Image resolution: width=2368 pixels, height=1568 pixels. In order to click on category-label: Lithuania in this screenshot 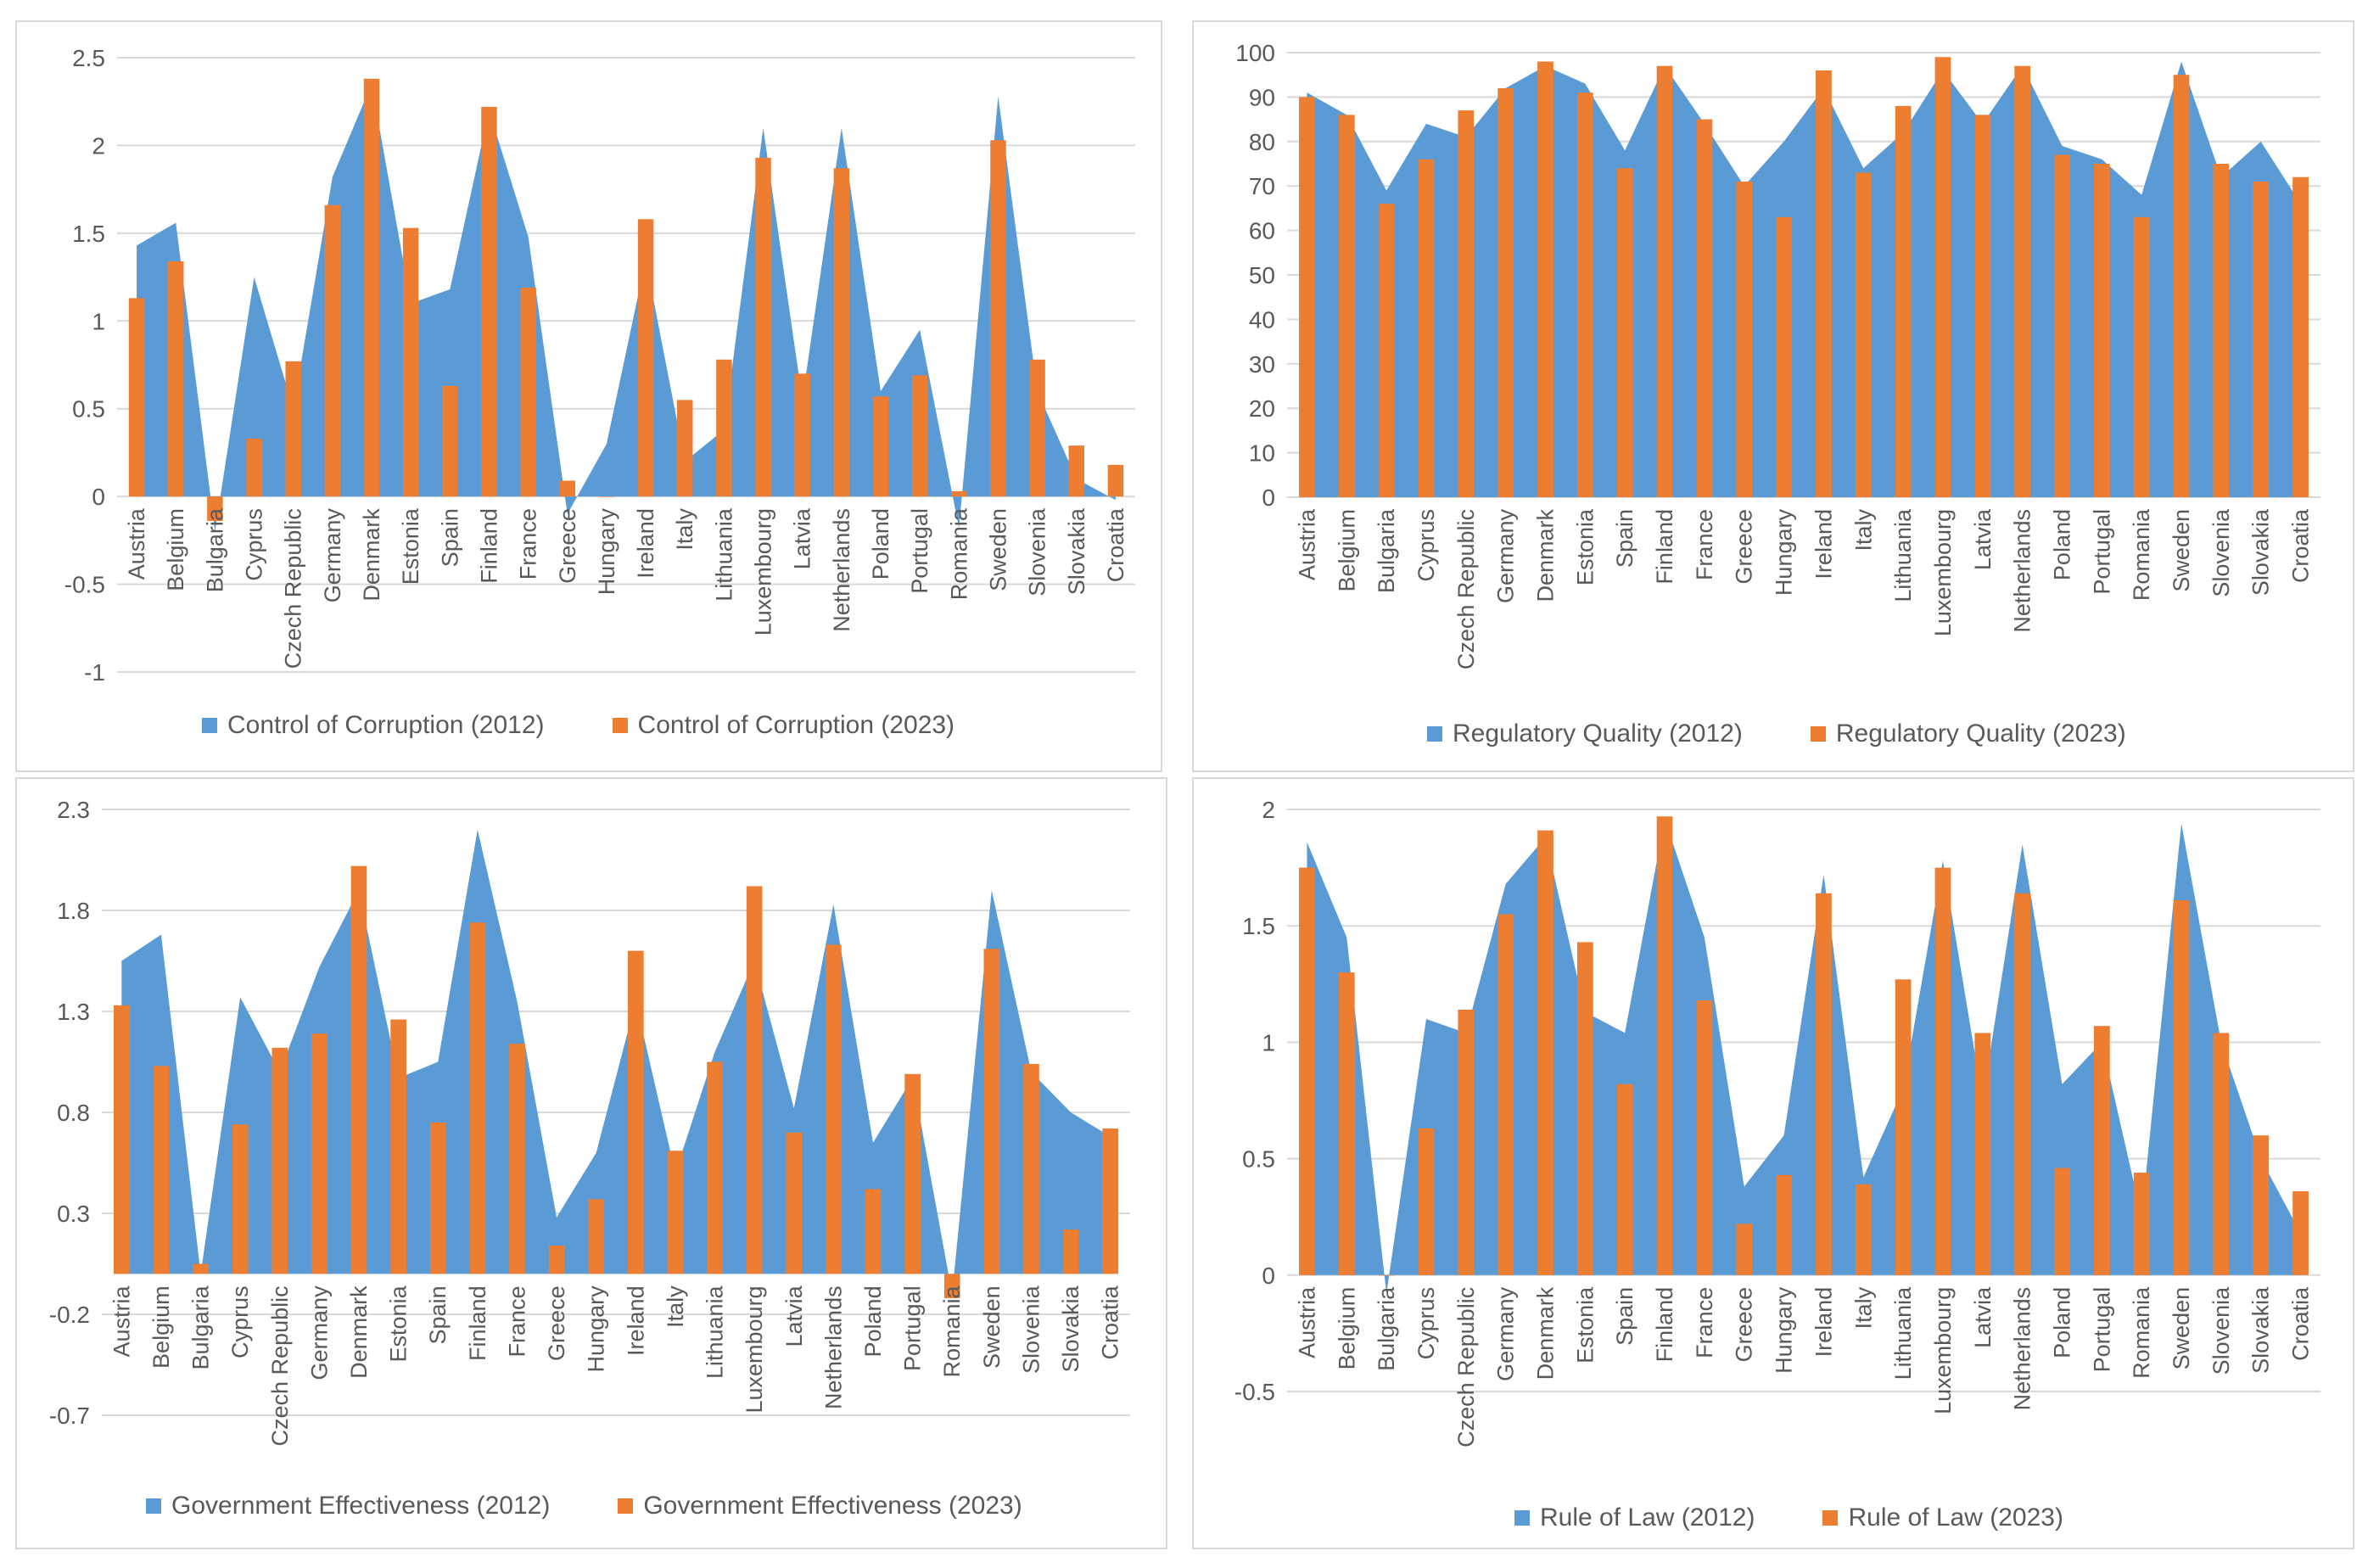, I will do `click(1903, 555)`.